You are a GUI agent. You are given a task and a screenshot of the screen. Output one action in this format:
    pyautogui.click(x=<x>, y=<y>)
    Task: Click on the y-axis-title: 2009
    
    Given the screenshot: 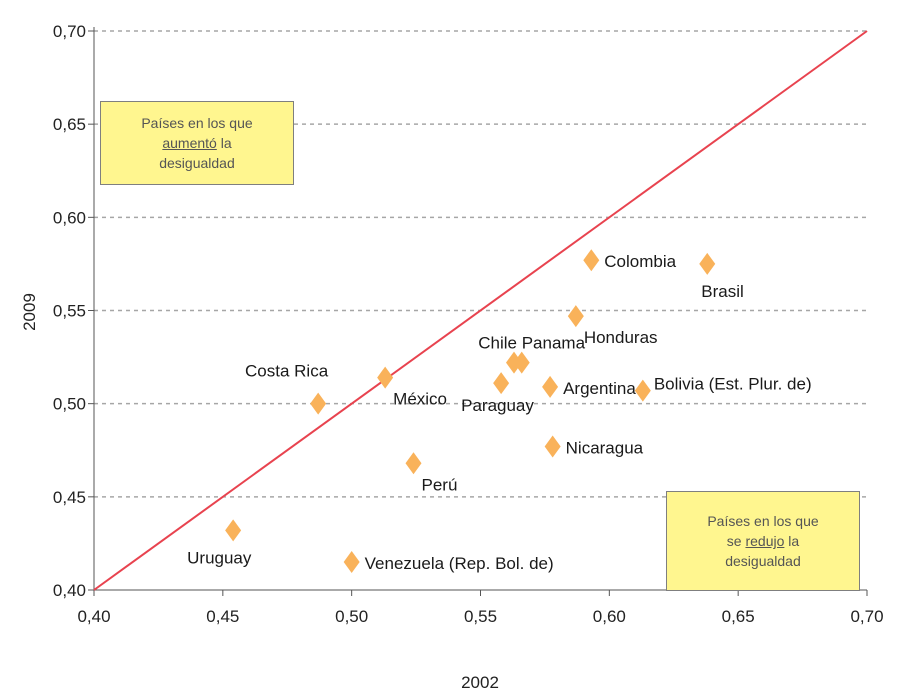 What is the action you would take?
    pyautogui.click(x=29, y=312)
    